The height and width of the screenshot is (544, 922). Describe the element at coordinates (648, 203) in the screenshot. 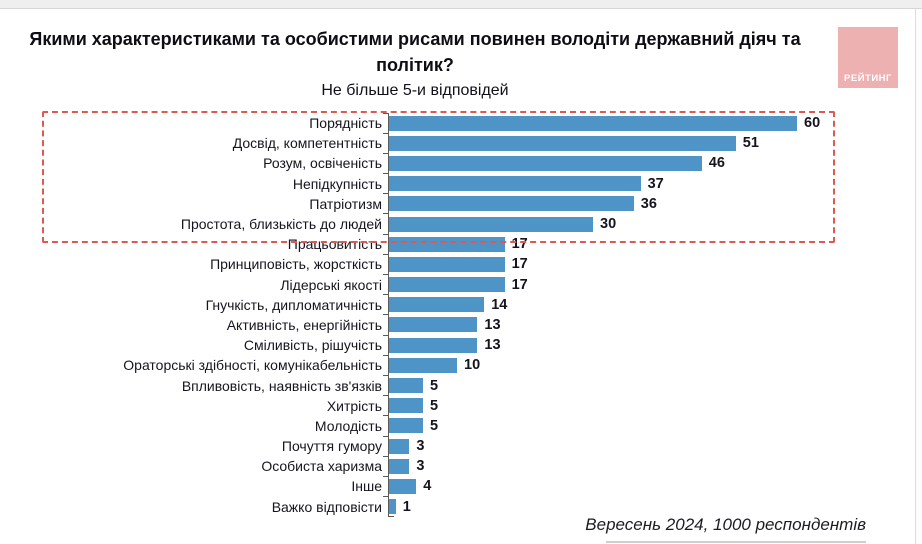

I see `value-label: 36` at that location.